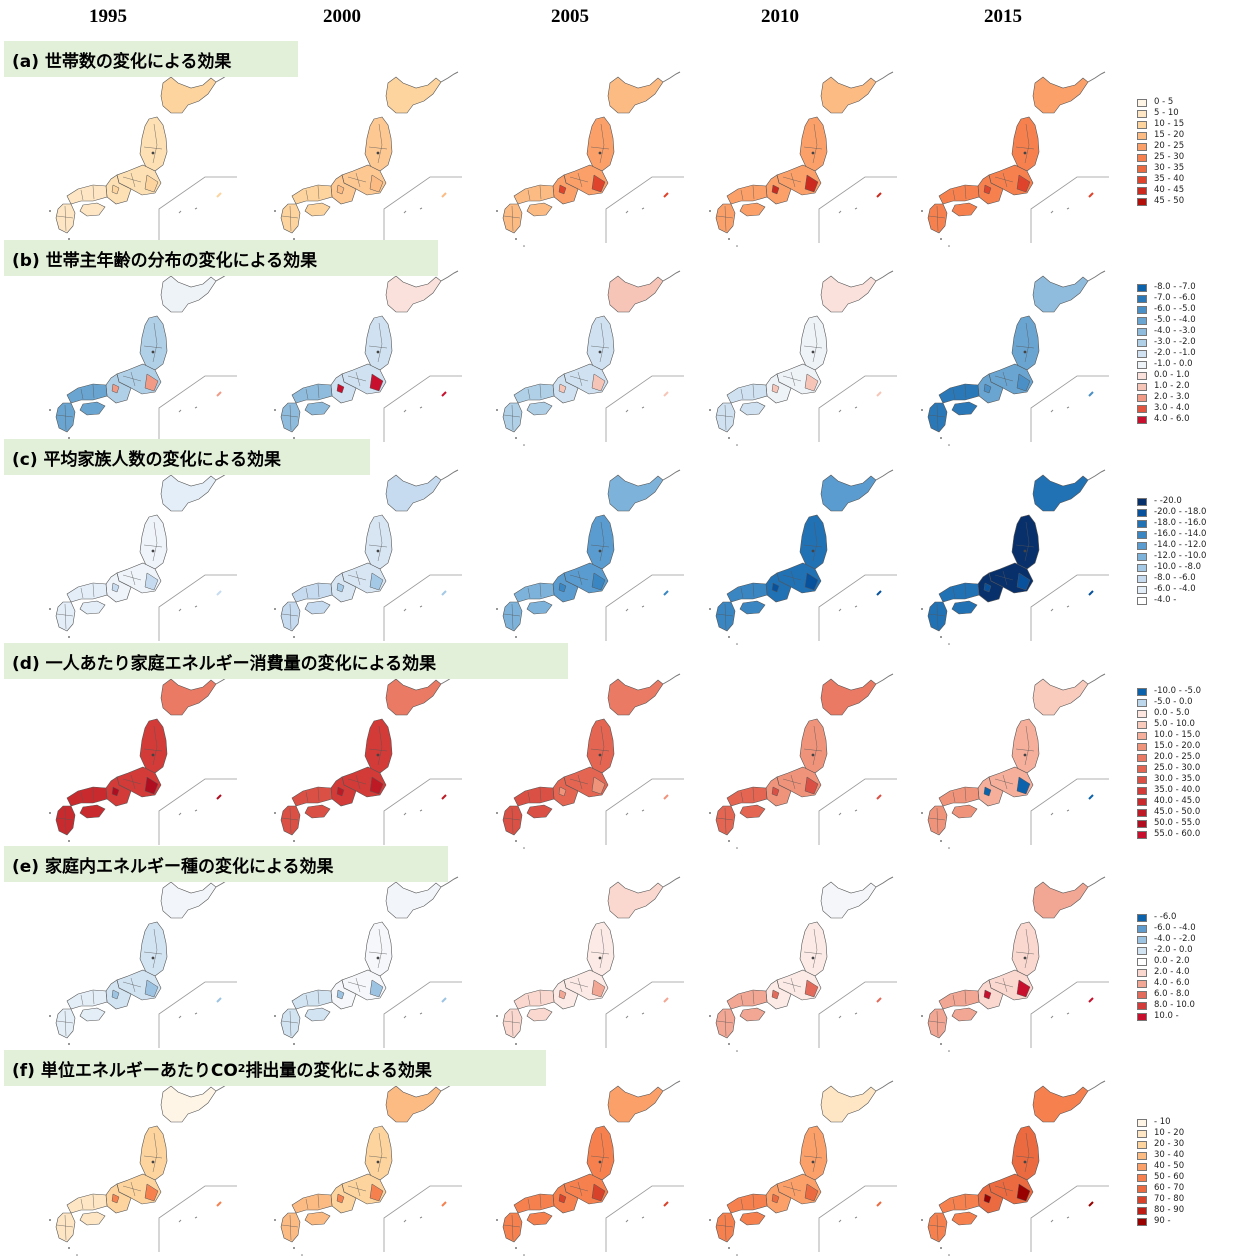 The width and height of the screenshot is (1251, 1258). Describe the element at coordinates (1192, 1211) in the screenshot. I see `legend-item: 80 - 90` at that location.